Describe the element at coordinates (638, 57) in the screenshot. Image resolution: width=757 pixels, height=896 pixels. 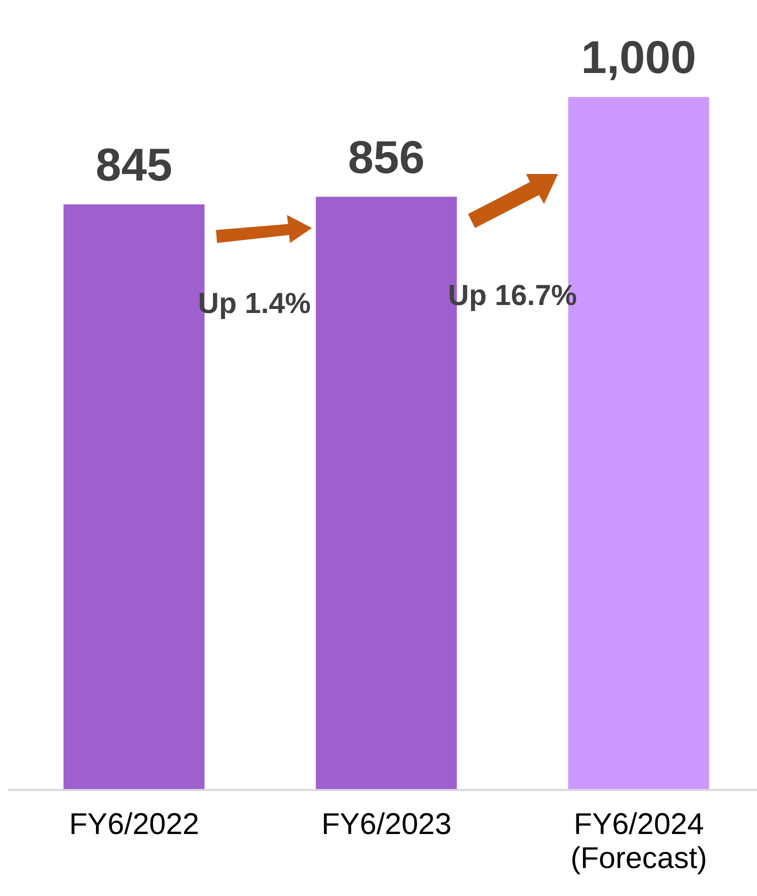
I see `data-label: 1,000` at that location.